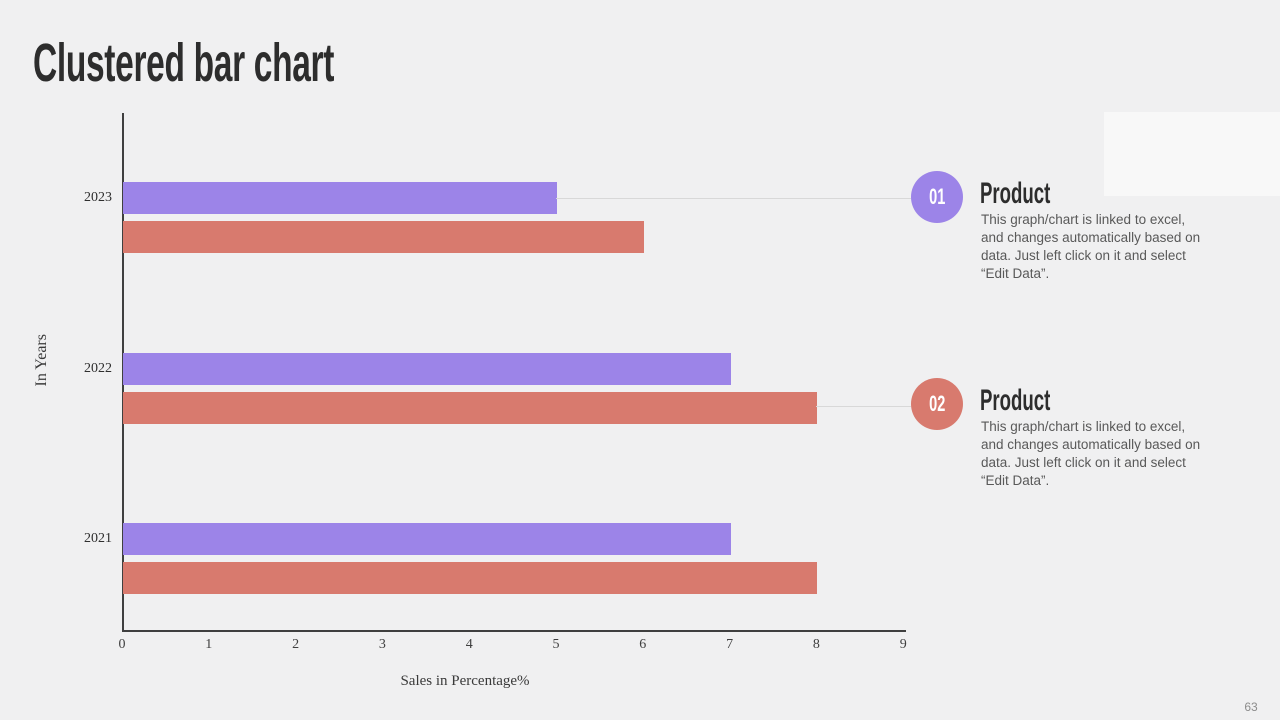 The width and height of the screenshot is (1280, 720). I want to click on x-tick-label-1: 1, so click(209, 644).